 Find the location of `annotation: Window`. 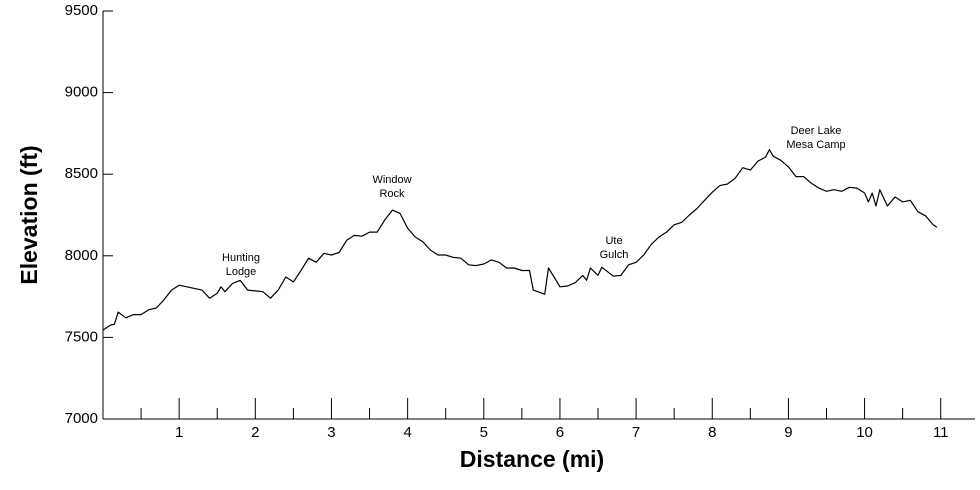

annotation: Window is located at coordinates (391, 180).